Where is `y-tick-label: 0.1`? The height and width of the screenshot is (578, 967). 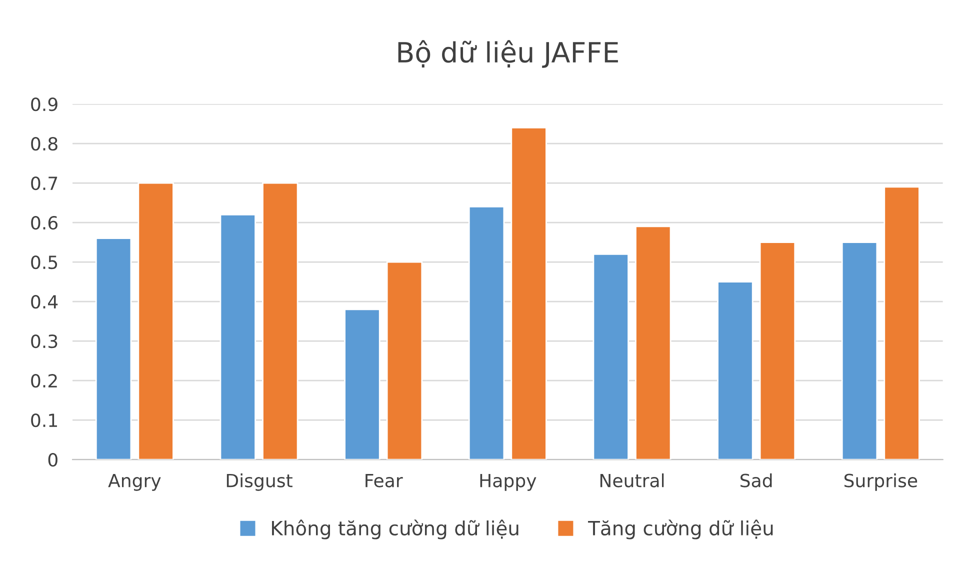 y-tick-label: 0.1 is located at coordinates (44, 420).